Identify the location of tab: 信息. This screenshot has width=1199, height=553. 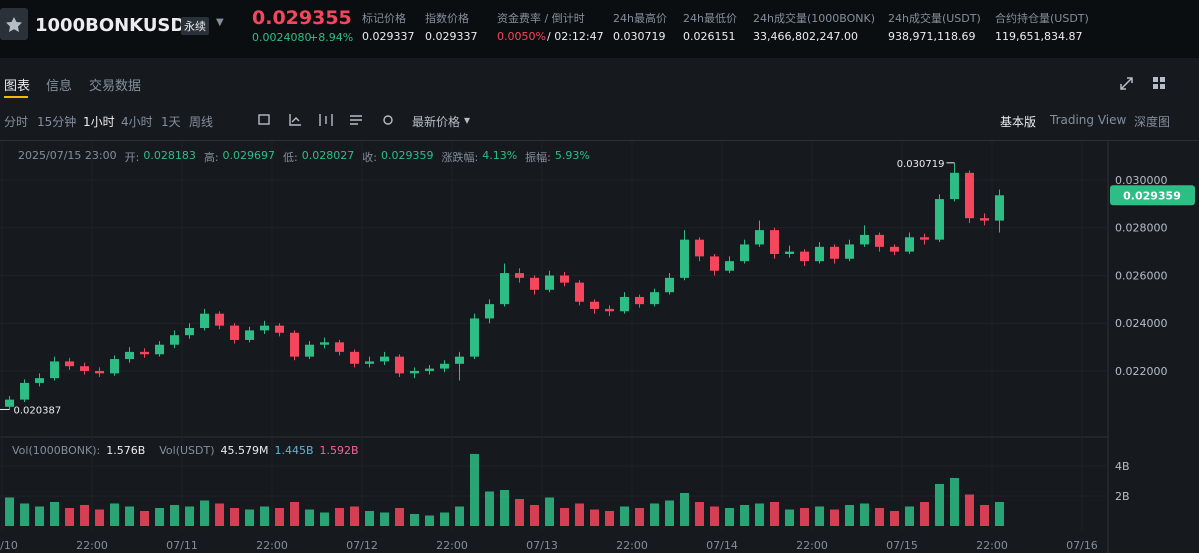
(59, 86).